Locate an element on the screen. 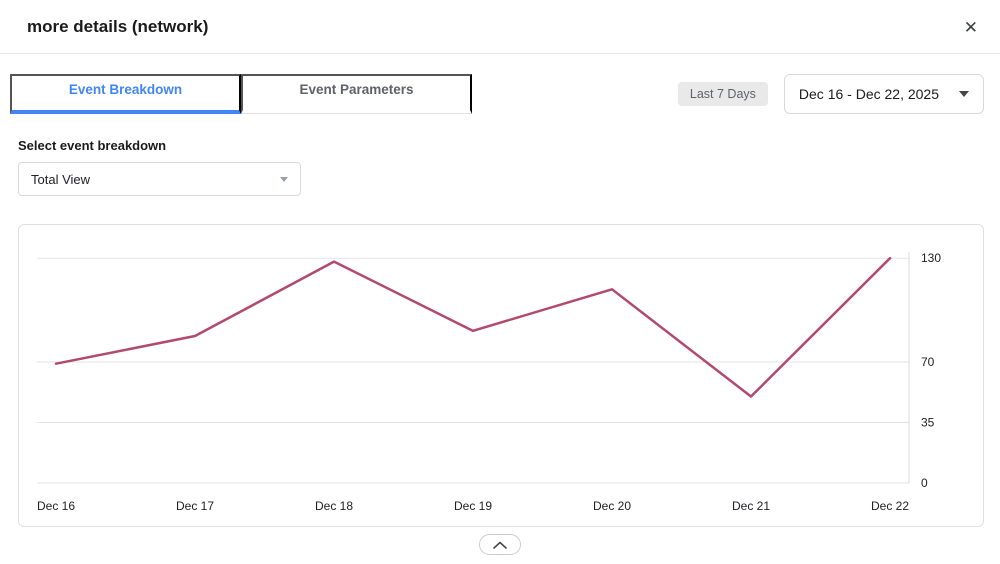 The height and width of the screenshot is (564, 1000). tab-event-parameters: Event Parameters is located at coordinates (356, 94).